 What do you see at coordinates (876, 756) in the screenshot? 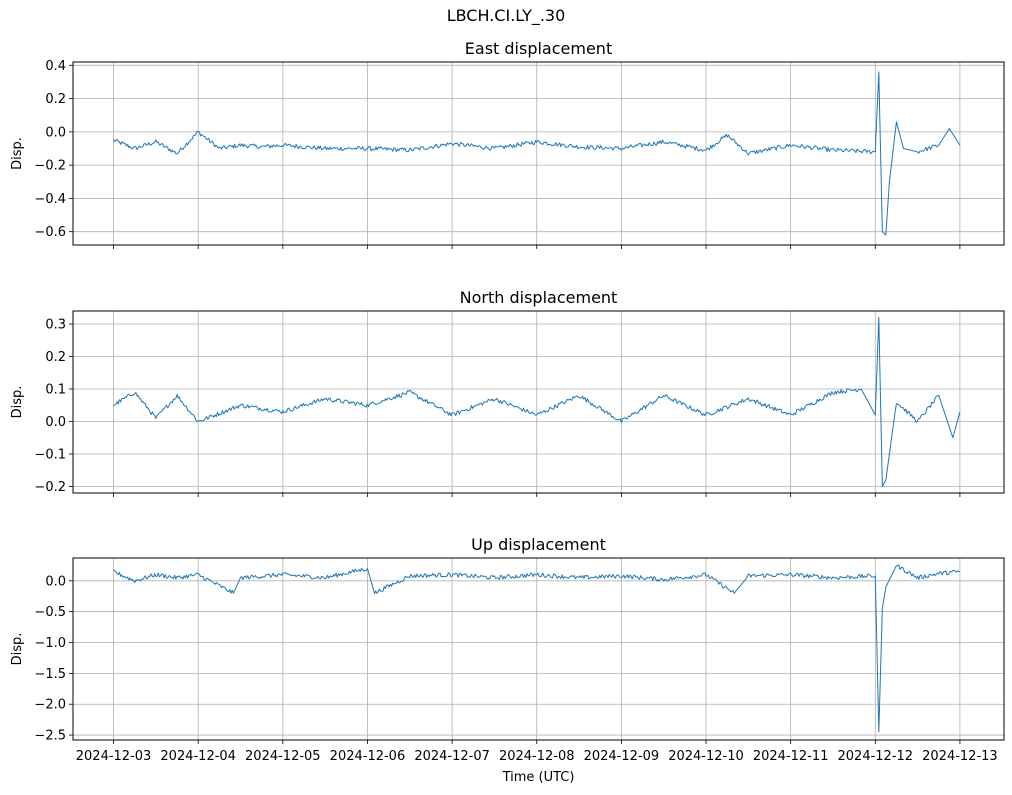
I see `x-tick-label: 2024-12-12` at bounding box center [876, 756].